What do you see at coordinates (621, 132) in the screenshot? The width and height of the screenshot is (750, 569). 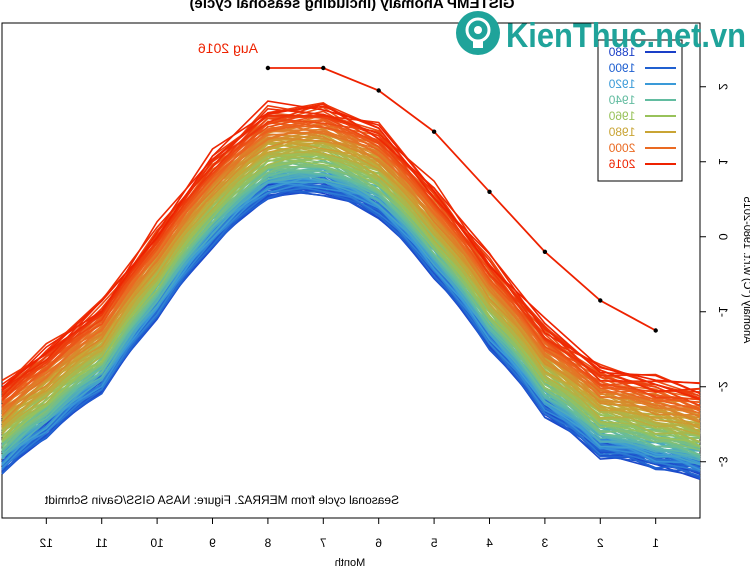 I see `legend-label-1980: 1980` at bounding box center [621, 132].